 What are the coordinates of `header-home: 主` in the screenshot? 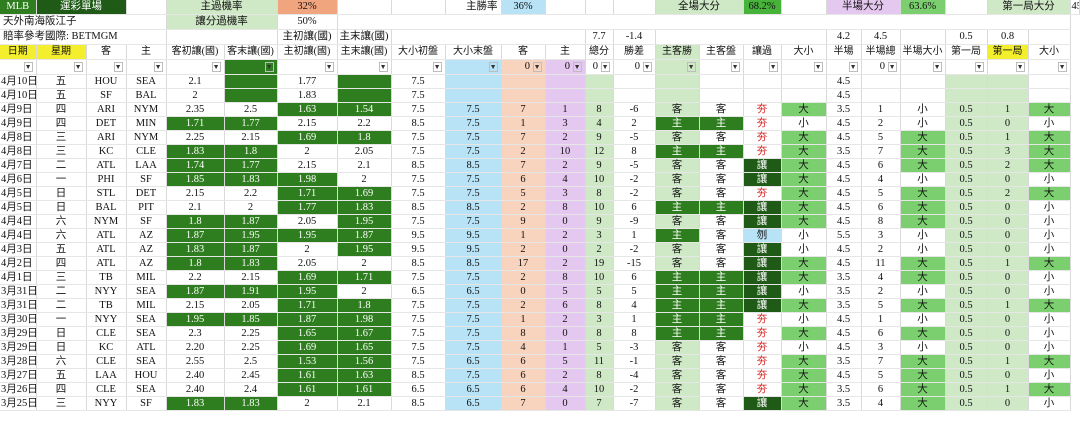 It's located at (146, 52).